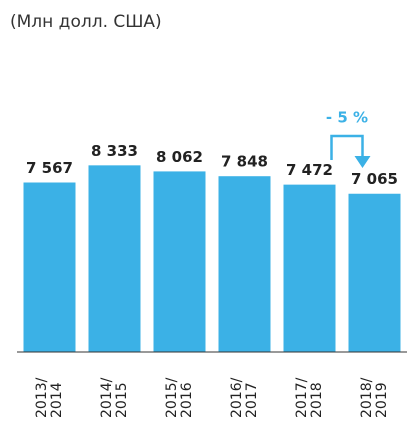 The height and width of the screenshot is (429, 410). What do you see at coordinates (347, 118) in the screenshot?
I see `annotation: - 5 %` at bounding box center [347, 118].